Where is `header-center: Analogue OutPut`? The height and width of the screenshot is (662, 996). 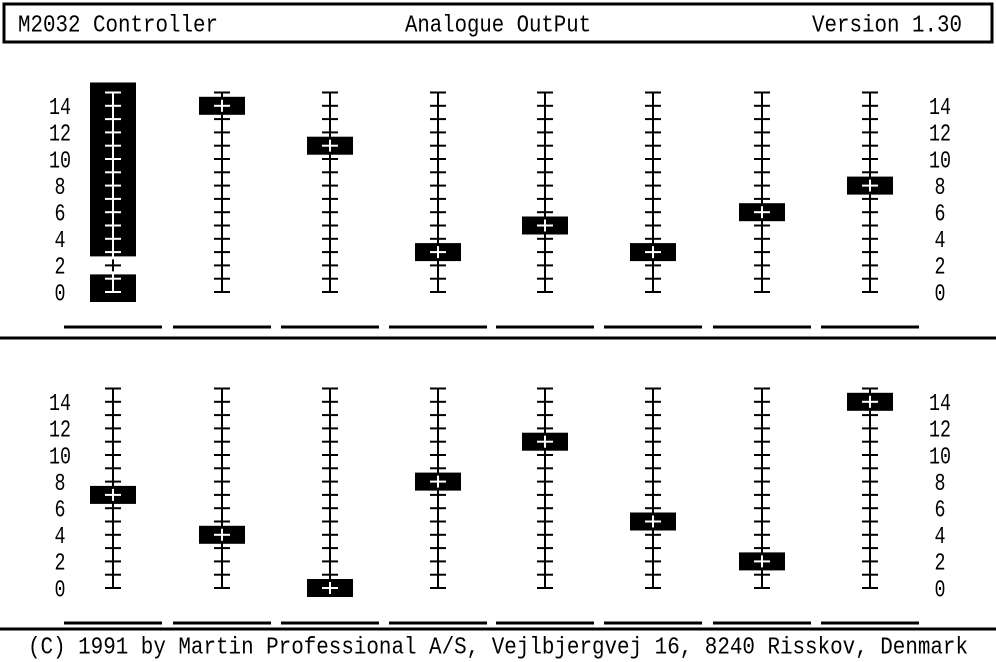 header-center: Analogue OutPut is located at coordinates (498, 25).